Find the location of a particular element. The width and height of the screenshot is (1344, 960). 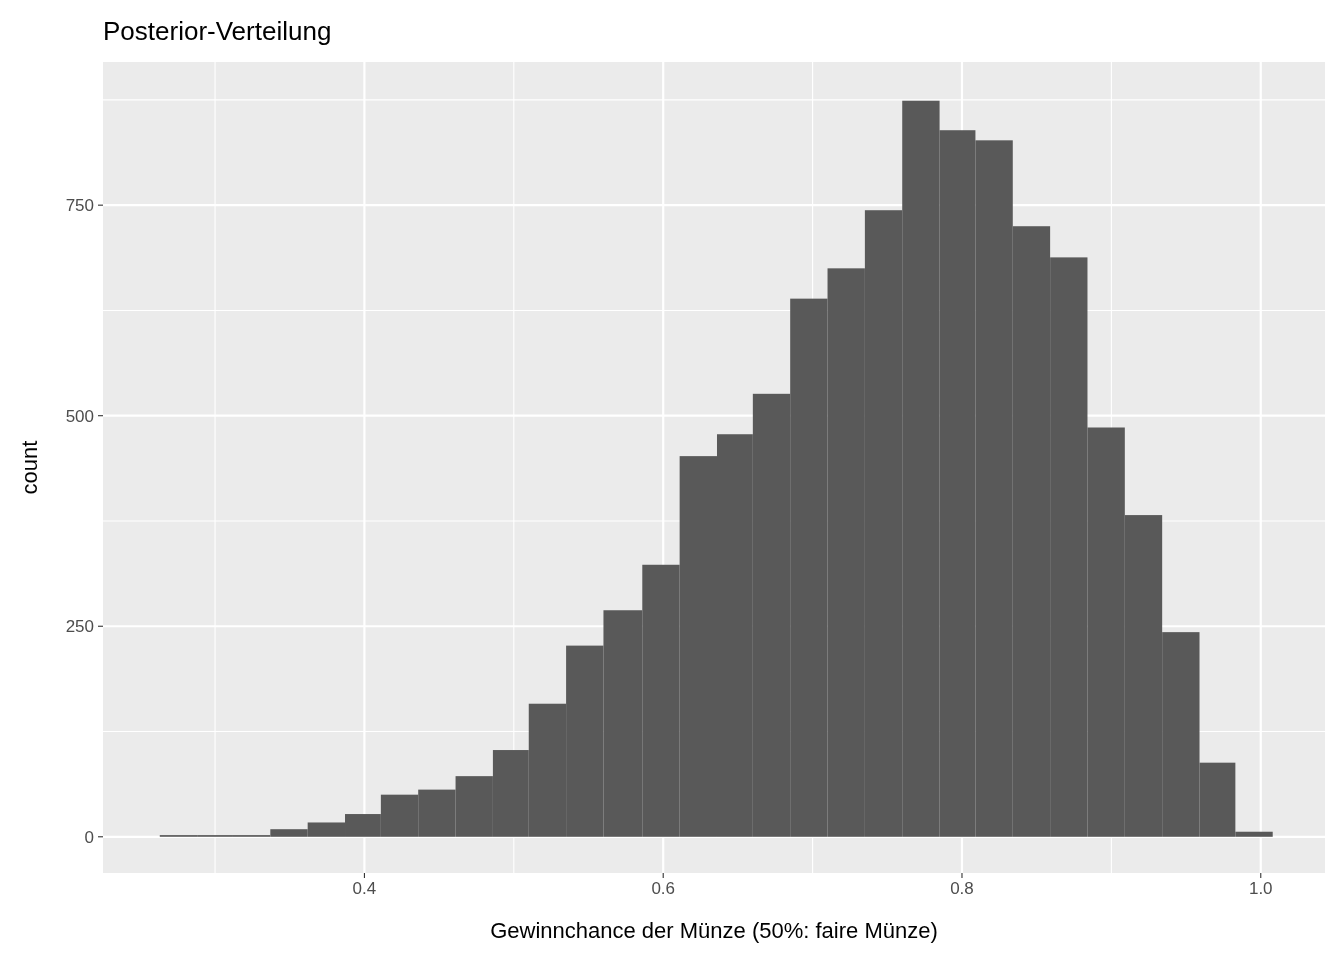

x-tick-label: 0.6 is located at coordinates (663, 888).